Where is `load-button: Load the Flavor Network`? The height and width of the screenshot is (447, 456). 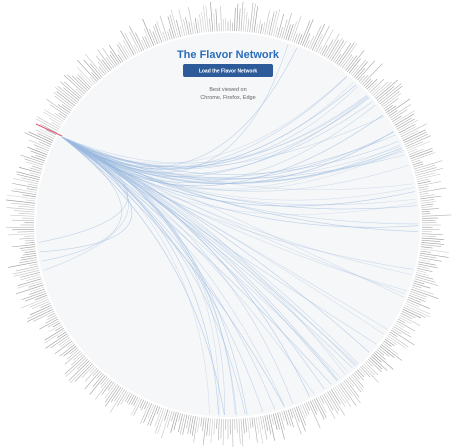
load-button: Load the Flavor Network is located at coordinates (228, 70).